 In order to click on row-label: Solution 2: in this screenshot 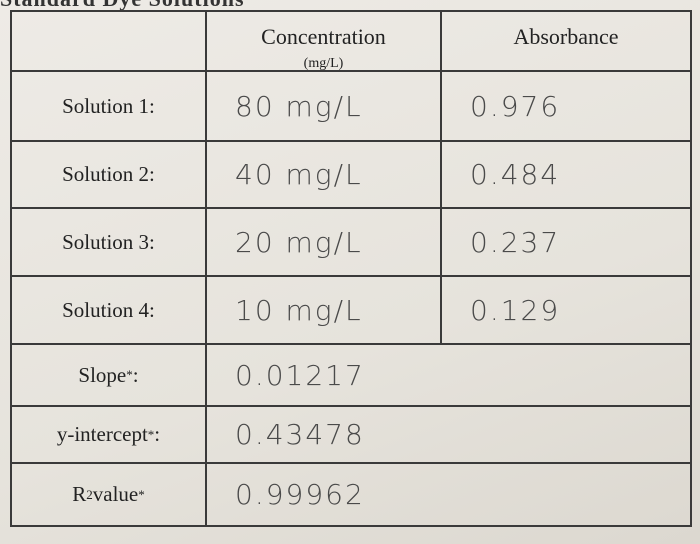, I will do `click(108, 174)`.